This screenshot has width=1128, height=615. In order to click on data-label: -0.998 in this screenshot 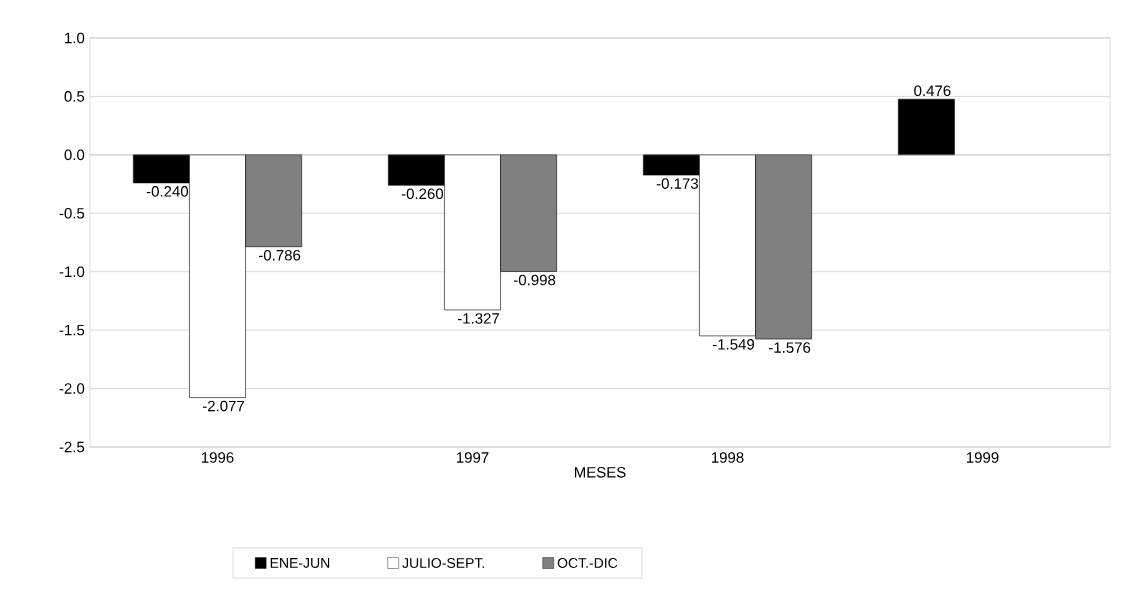, I will do `click(535, 280)`.